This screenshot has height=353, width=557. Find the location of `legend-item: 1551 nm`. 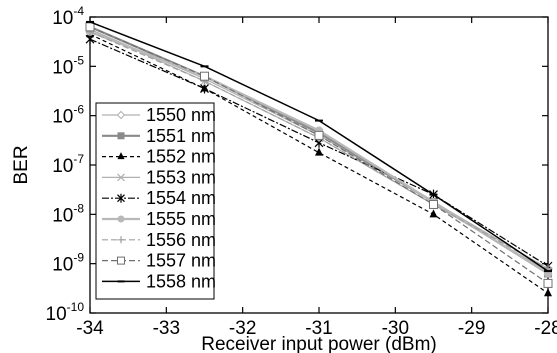

legend-item: 1551 nm is located at coordinates (159, 136).